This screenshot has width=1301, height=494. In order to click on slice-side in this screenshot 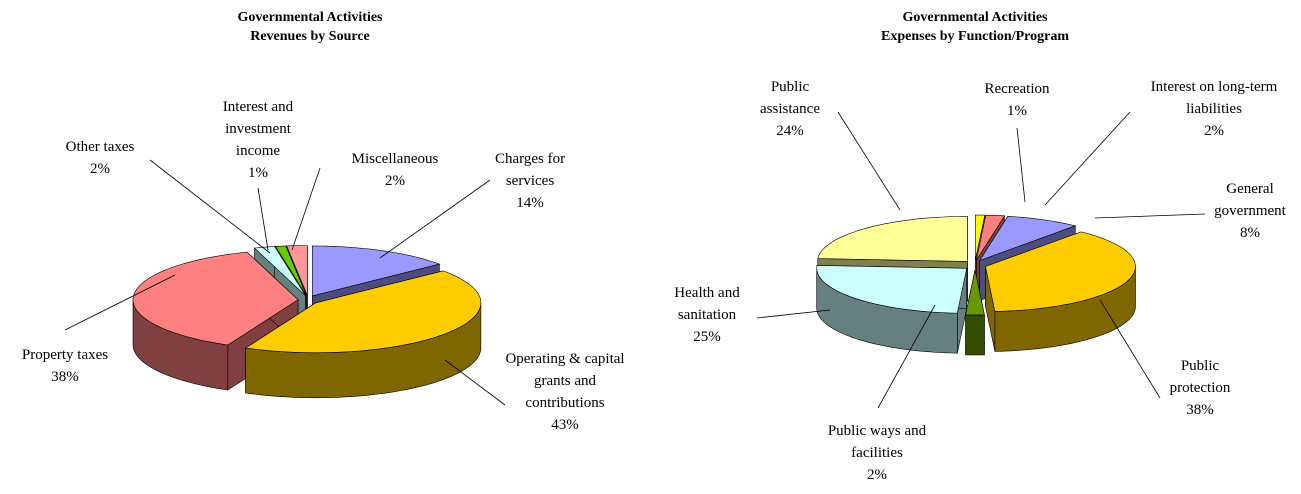, I will do `click(975, 335)`.